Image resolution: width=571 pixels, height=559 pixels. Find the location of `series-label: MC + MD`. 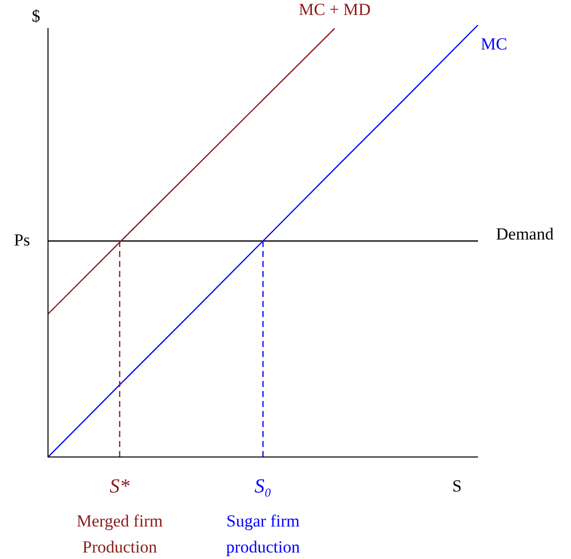

series-label: MC + MD is located at coordinates (334, 9).